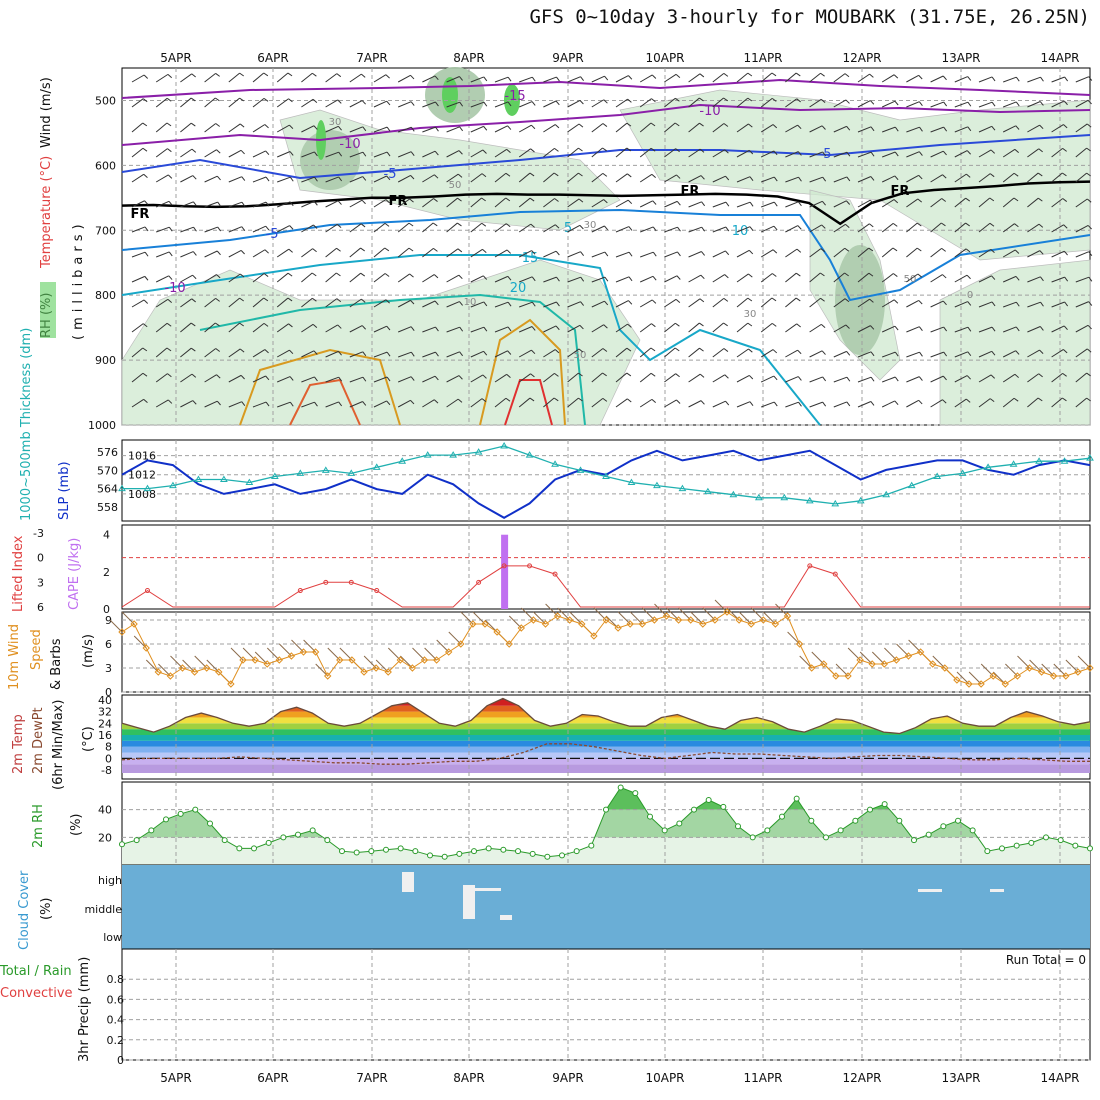 The width and height of the screenshot is (1100, 1100). What do you see at coordinates (105, 295) in the screenshot?
I see `pressure-tick-label: 800` at bounding box center [105, 295].